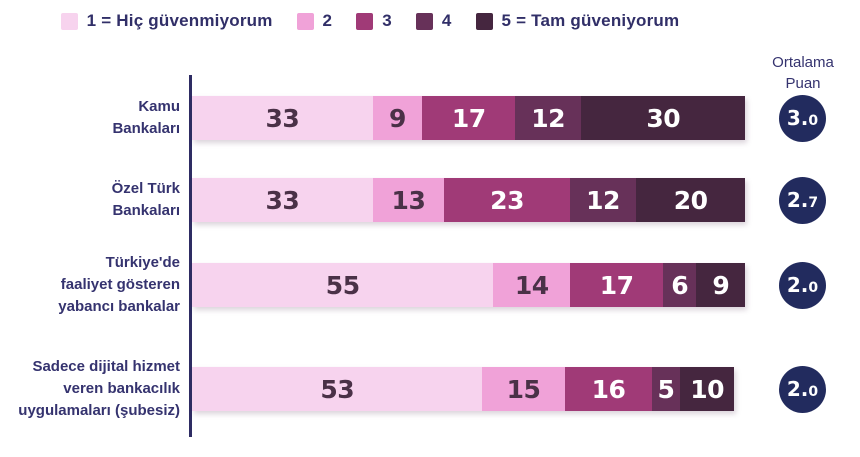 This screenshot has height=457, width=860. I want to click on bar-segment: 23, so click(507, 200).